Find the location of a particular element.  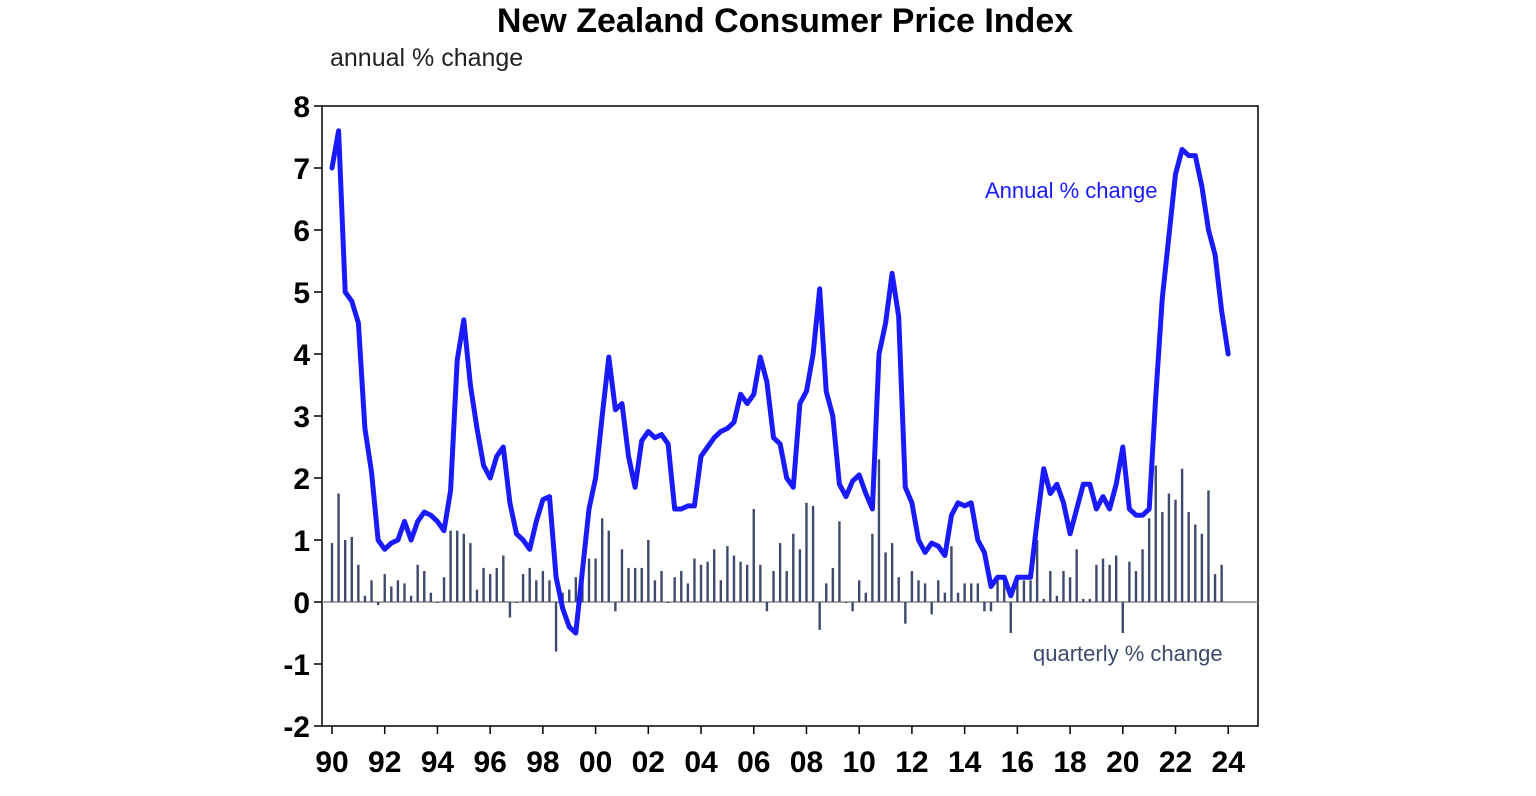

x-tick-label: 16 is located at coordinates (1017, 762).